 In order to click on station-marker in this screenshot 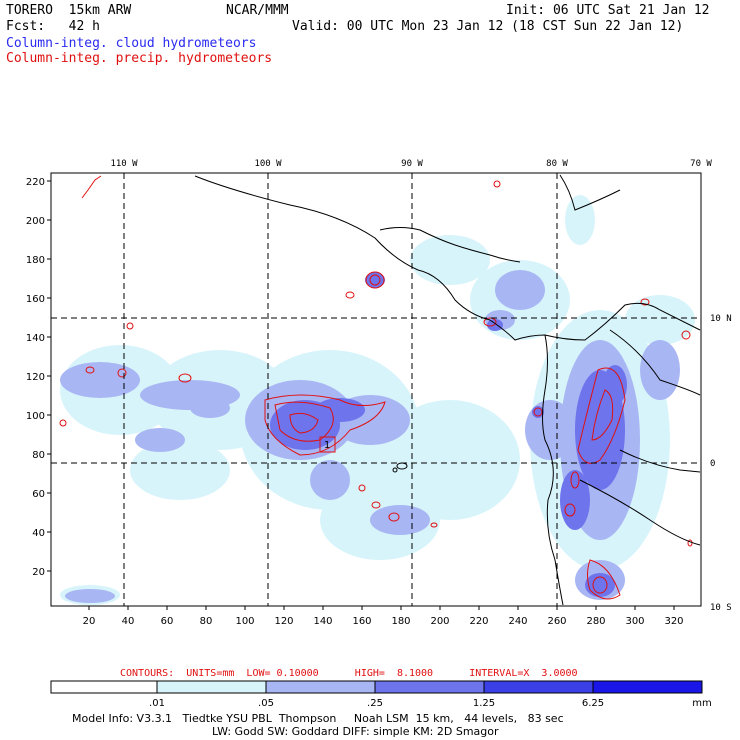, I will do `click(327, 444)`.